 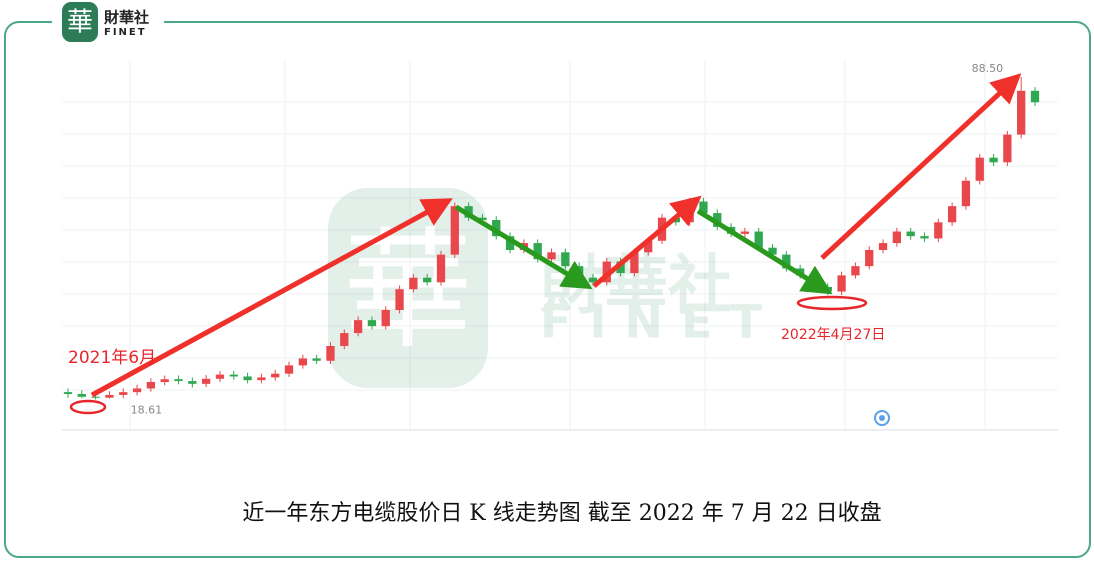 I want to click on logo-badge, so click(x=80, y=22).